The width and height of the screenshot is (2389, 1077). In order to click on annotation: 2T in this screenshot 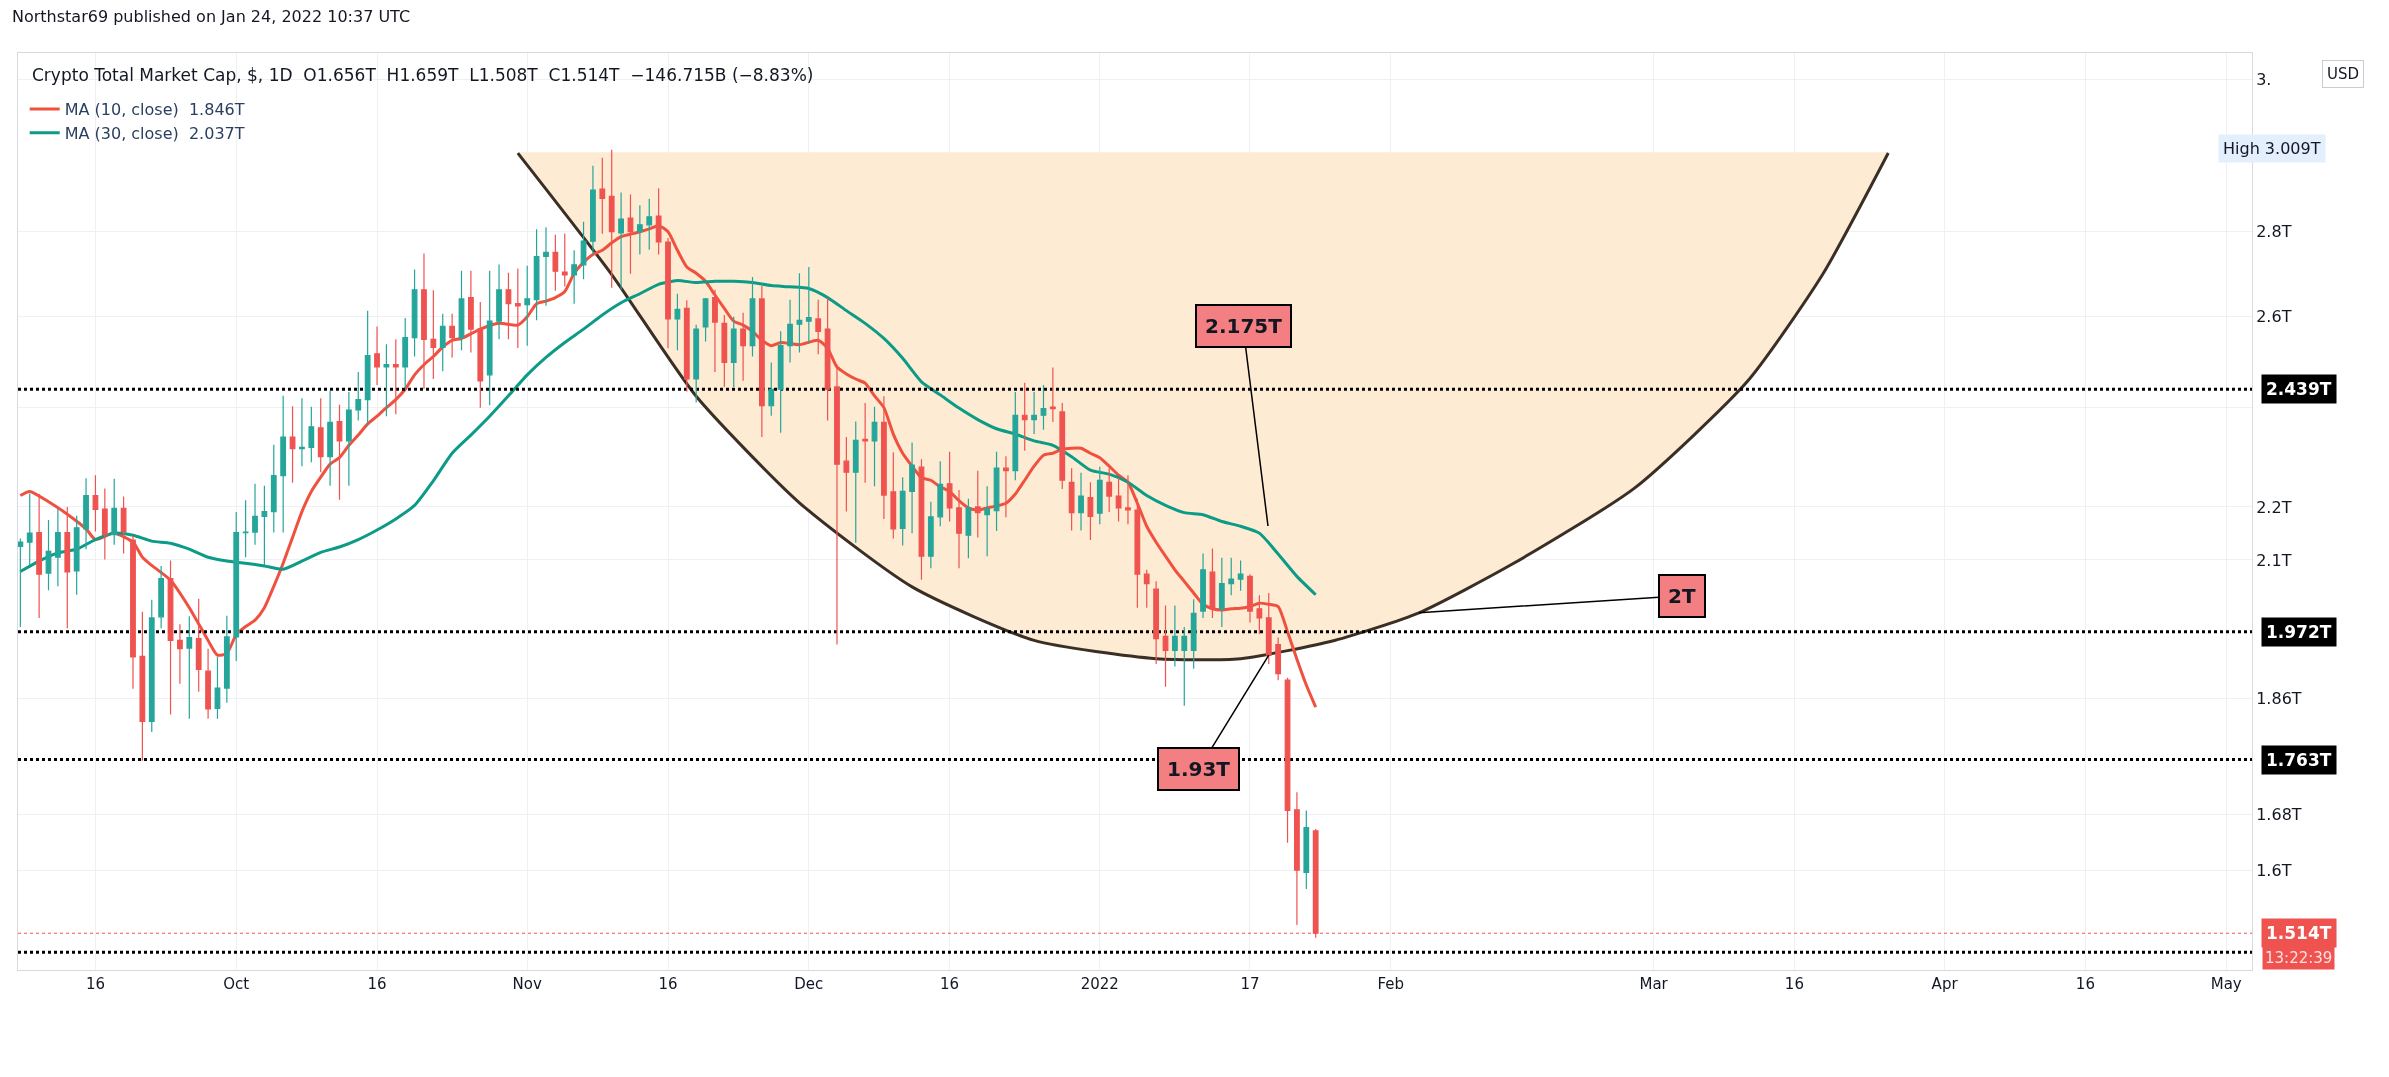, I will do `click(1682, 596)`.